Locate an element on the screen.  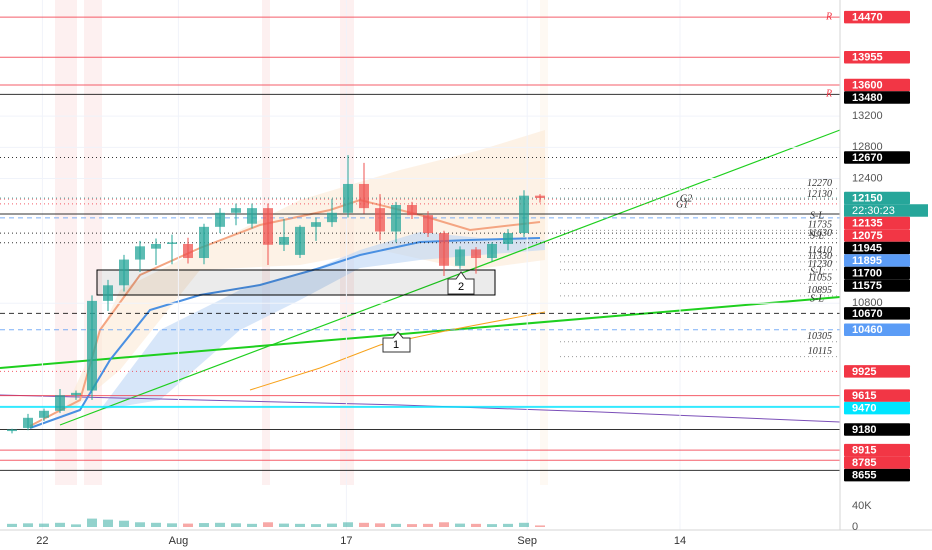
resistance-mark: R is located at coordinates (828, 16).